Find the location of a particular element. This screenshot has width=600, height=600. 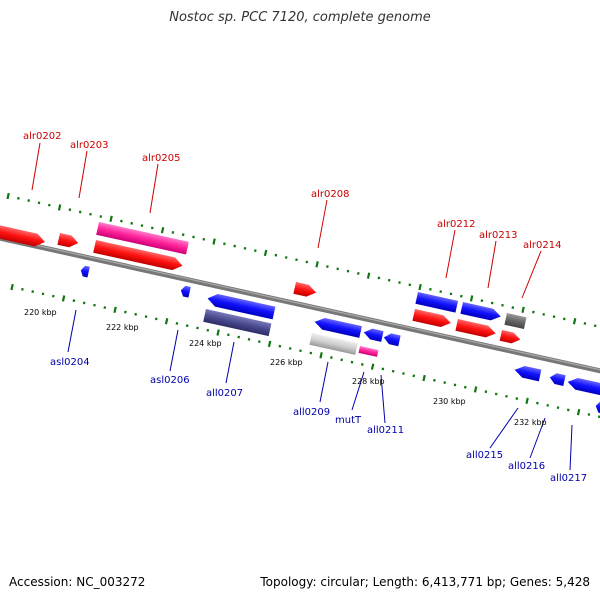

gene-arrow-alr0214-grey is located at coordinates (515, 321).